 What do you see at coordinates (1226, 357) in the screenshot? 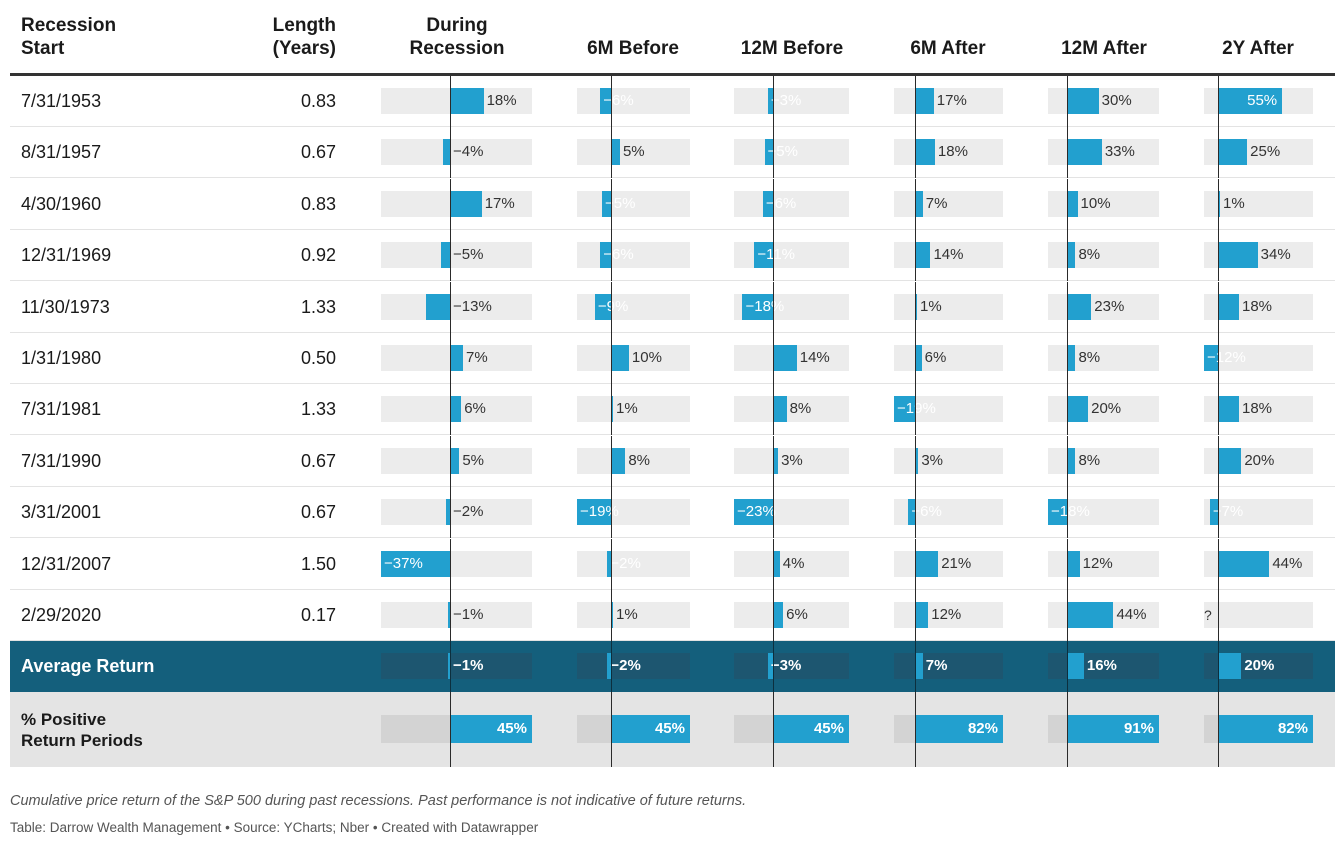
I see `value-label: −12%` at bounding box center [1226, 357].